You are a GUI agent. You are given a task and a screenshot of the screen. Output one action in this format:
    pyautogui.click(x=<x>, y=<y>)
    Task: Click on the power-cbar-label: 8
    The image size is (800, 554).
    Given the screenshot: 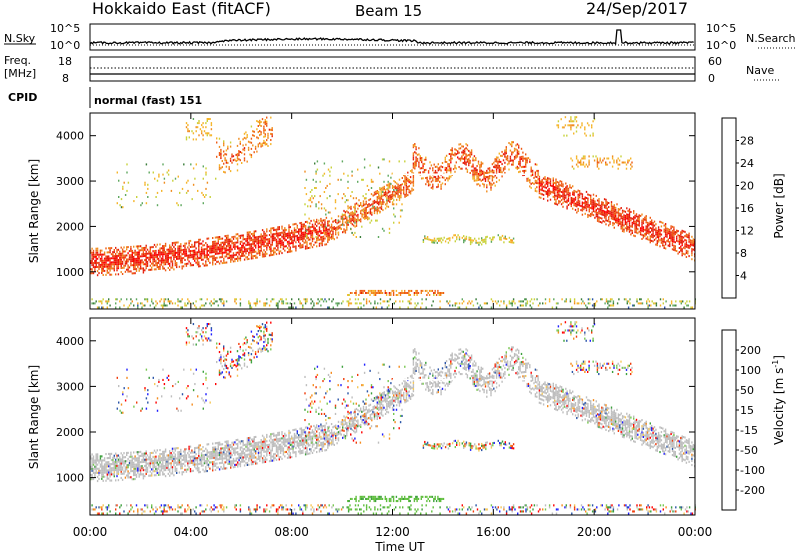 What is the action you would take?
    pyautogui.click(x=743, y=253)
    